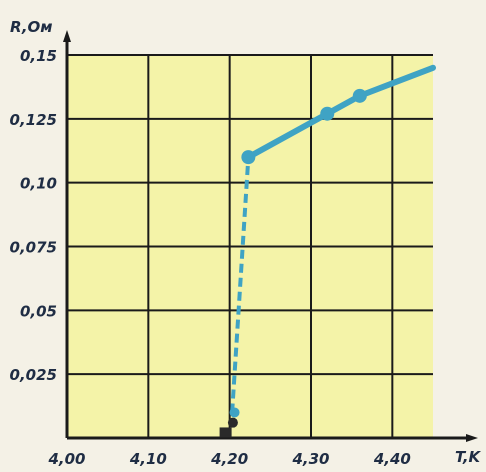 The height and width of the screenshot is (472, 486). I want to click on y-tick-label: 0,15, so click(38, 56).